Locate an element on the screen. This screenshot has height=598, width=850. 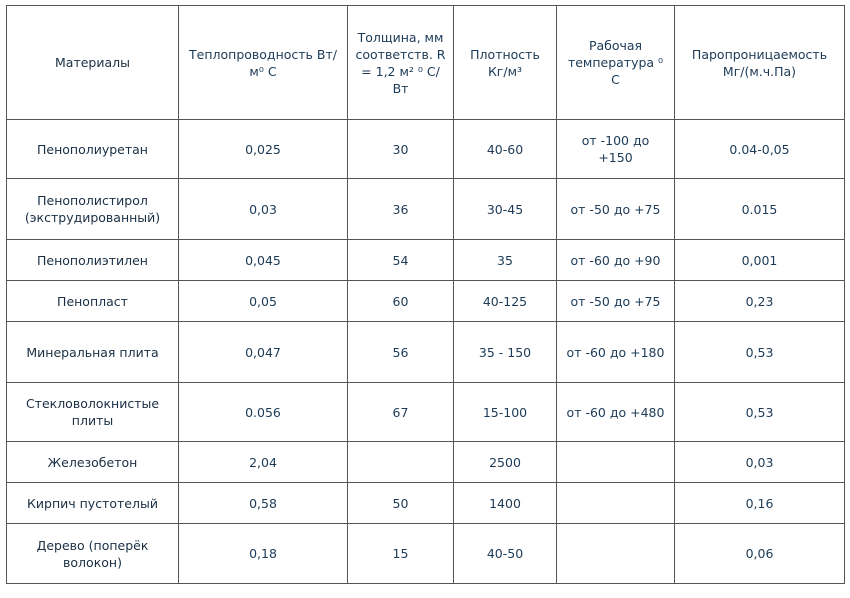
table-cell: 0,047 is located at coordinates (263, 352).